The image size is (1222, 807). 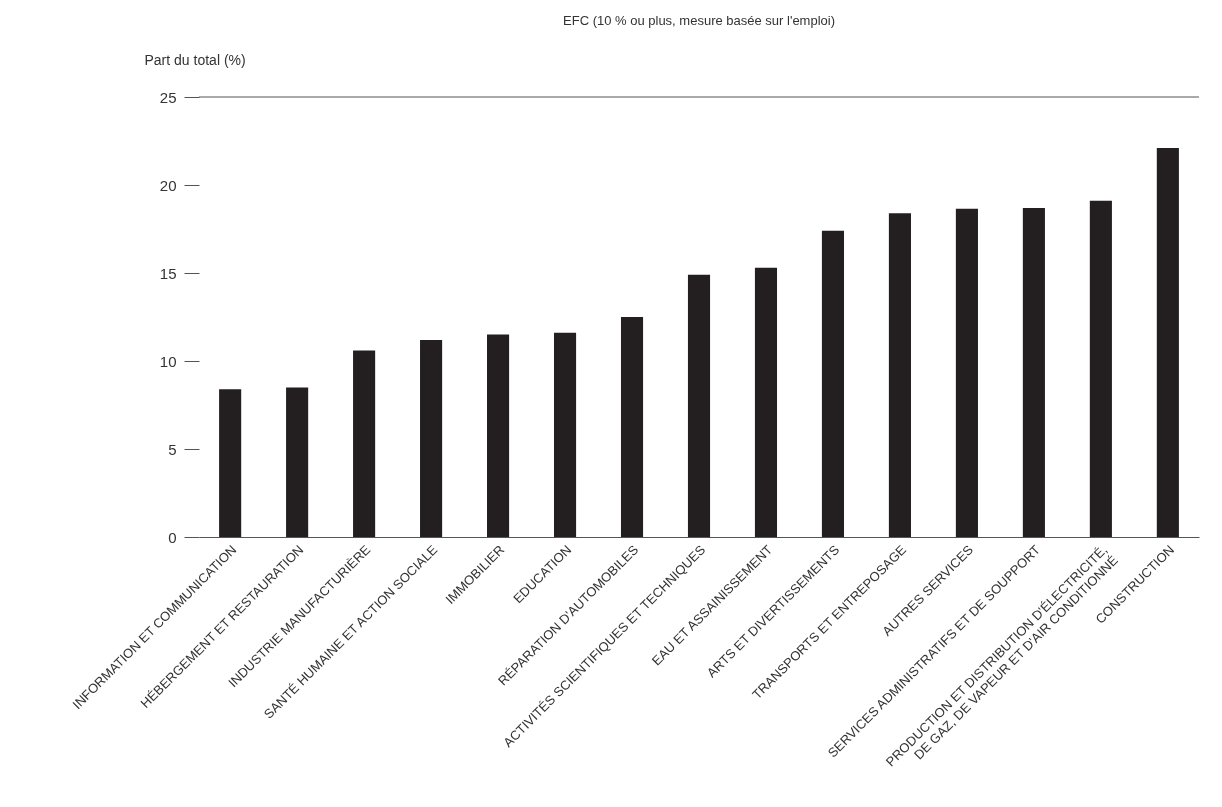 What do you see at coordinates (195, 59) in the screenshot?
I see `y-axis-title: Part du total (%)` at bounding box center [195, 59].